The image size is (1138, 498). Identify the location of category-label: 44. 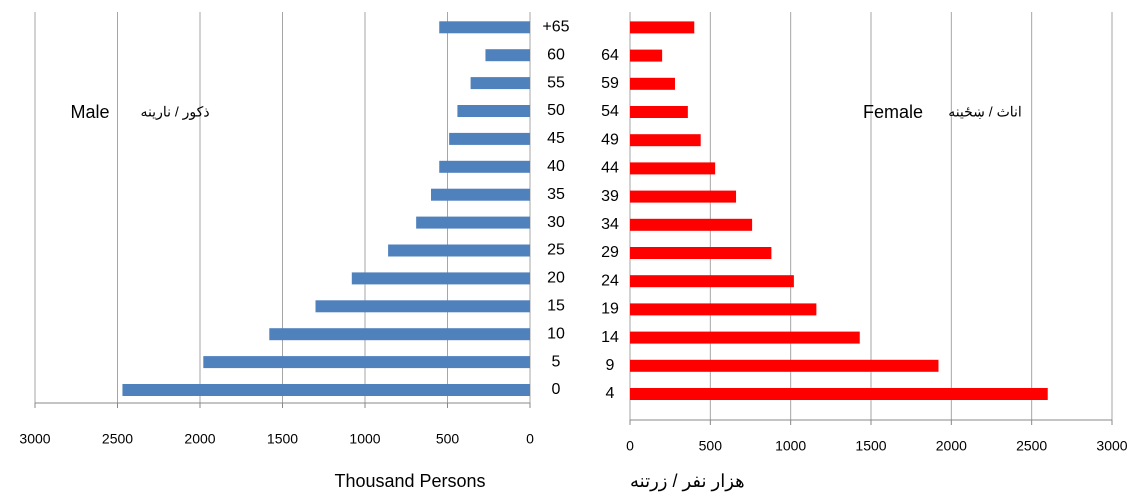
(610, 168).